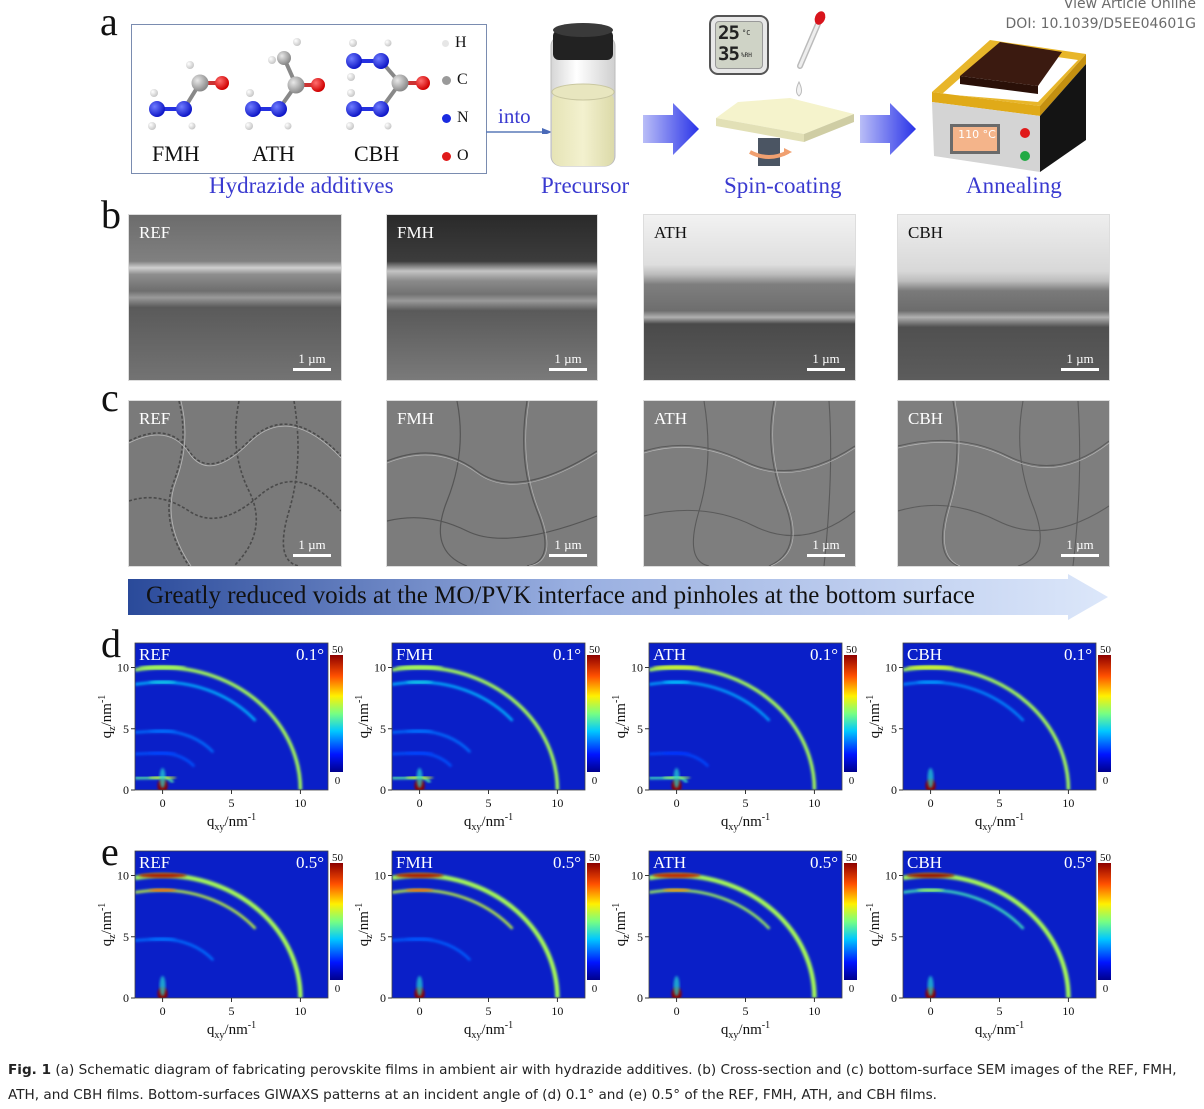 This screenshot has height=1109, width=1204. Describe the element at coordinates (301, 185) in the screenshot. I see `hydrazide-additives-label: Hydrazide additives` at that location.